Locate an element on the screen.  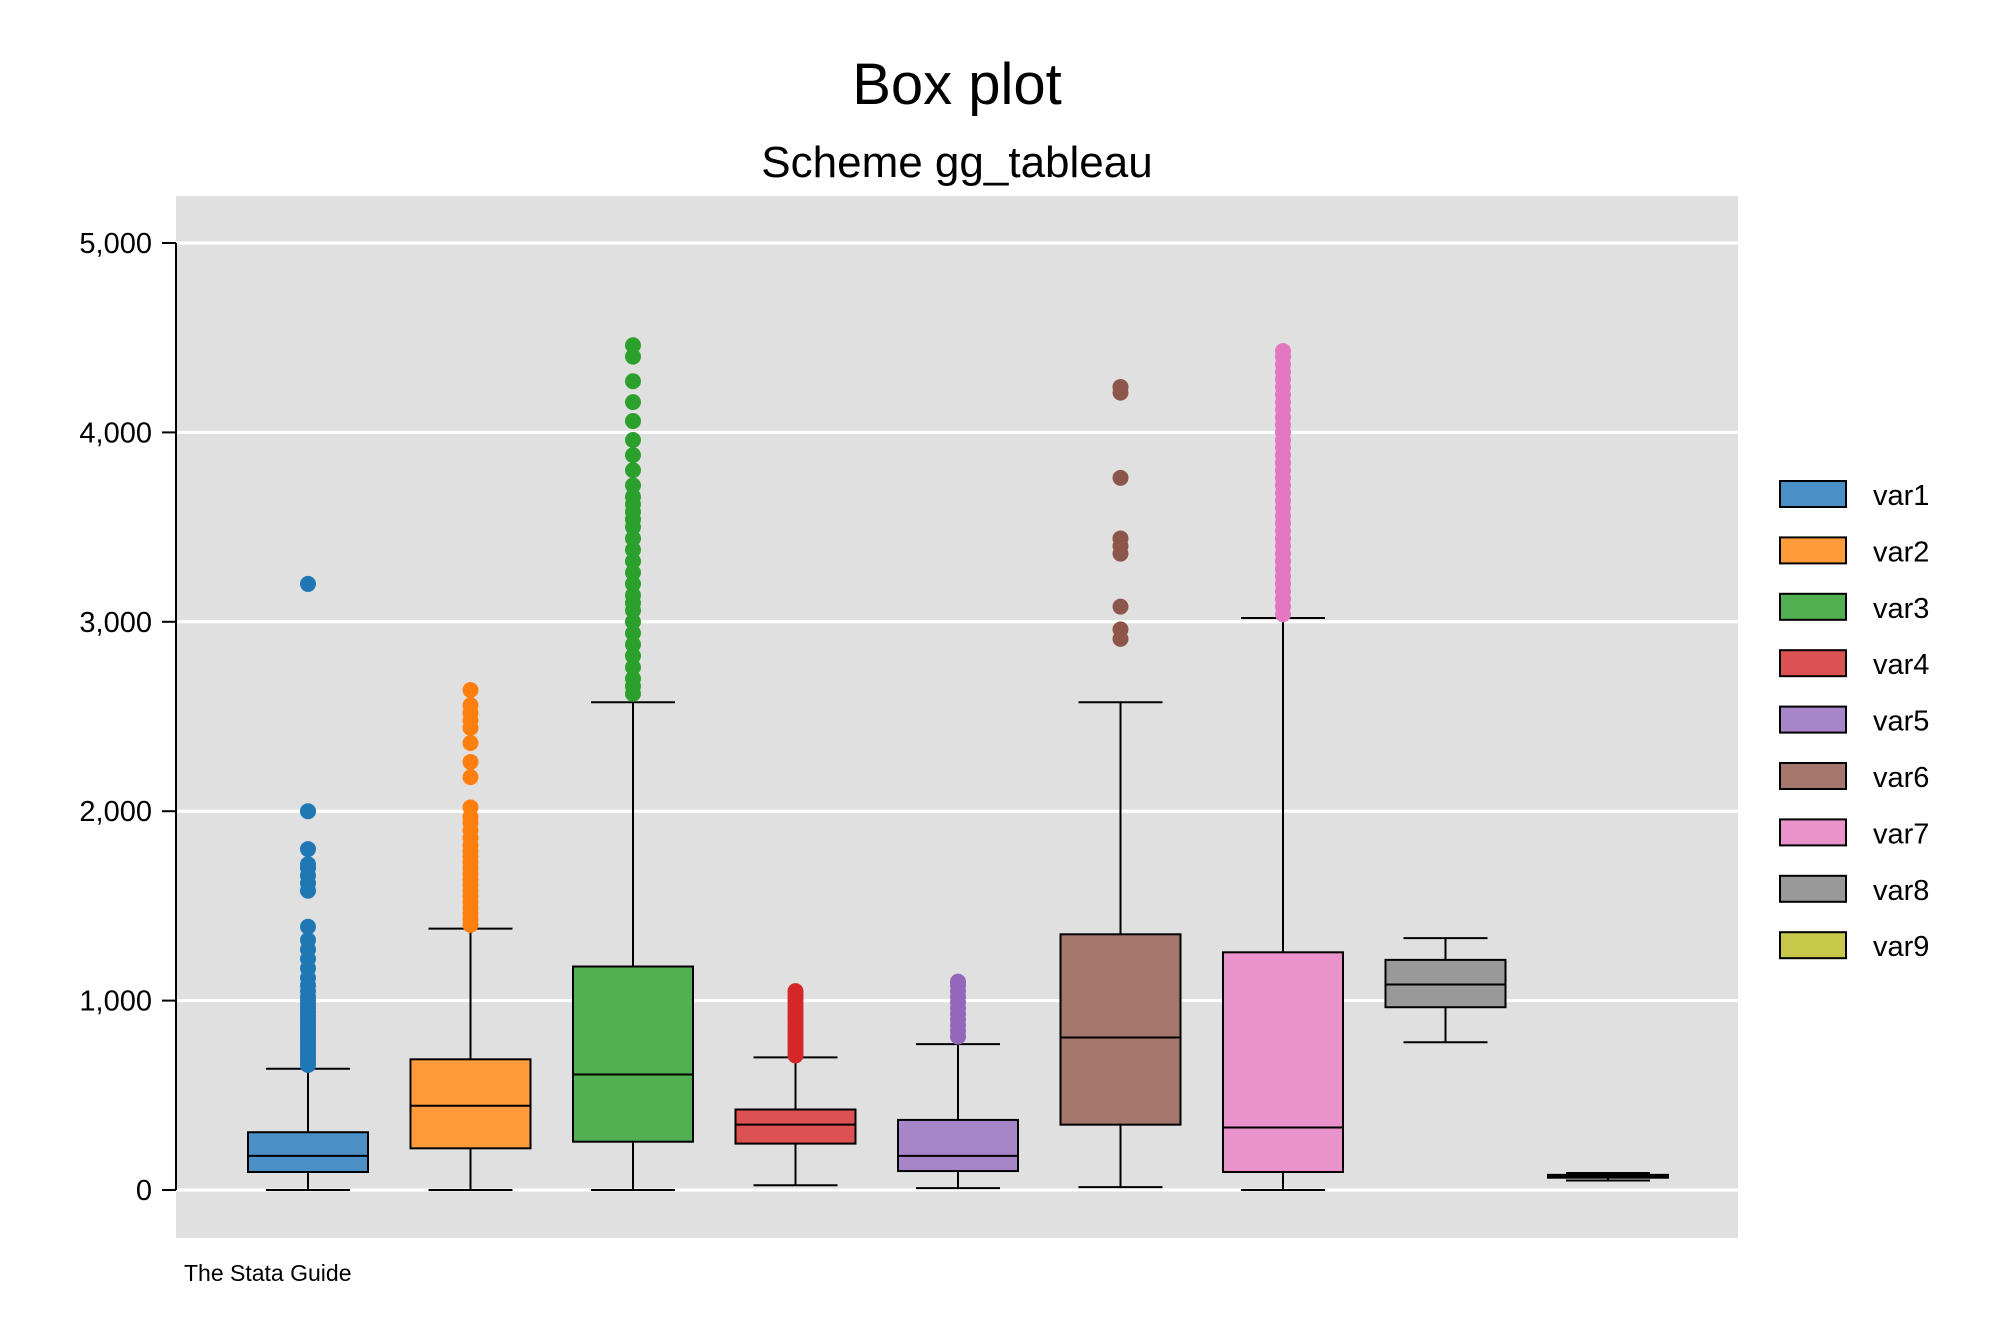
box-var2 is located at coordinates (470, 936).